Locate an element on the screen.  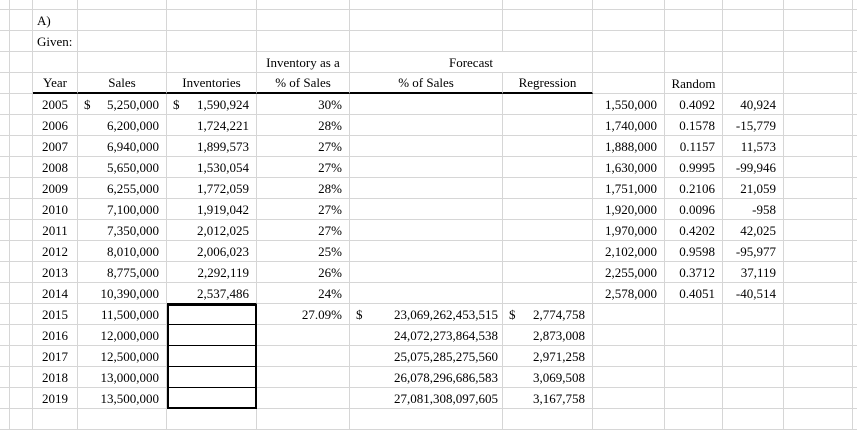
cell-forecast-pct-2016: 24,072,273,864,538 is located at coordinates (426, 335).